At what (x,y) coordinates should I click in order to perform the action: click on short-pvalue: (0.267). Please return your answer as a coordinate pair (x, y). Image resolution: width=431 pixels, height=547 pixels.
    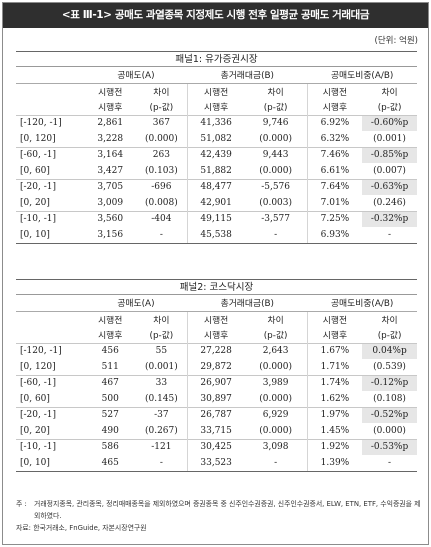
    Looking at the image, I should click on (161, 430).